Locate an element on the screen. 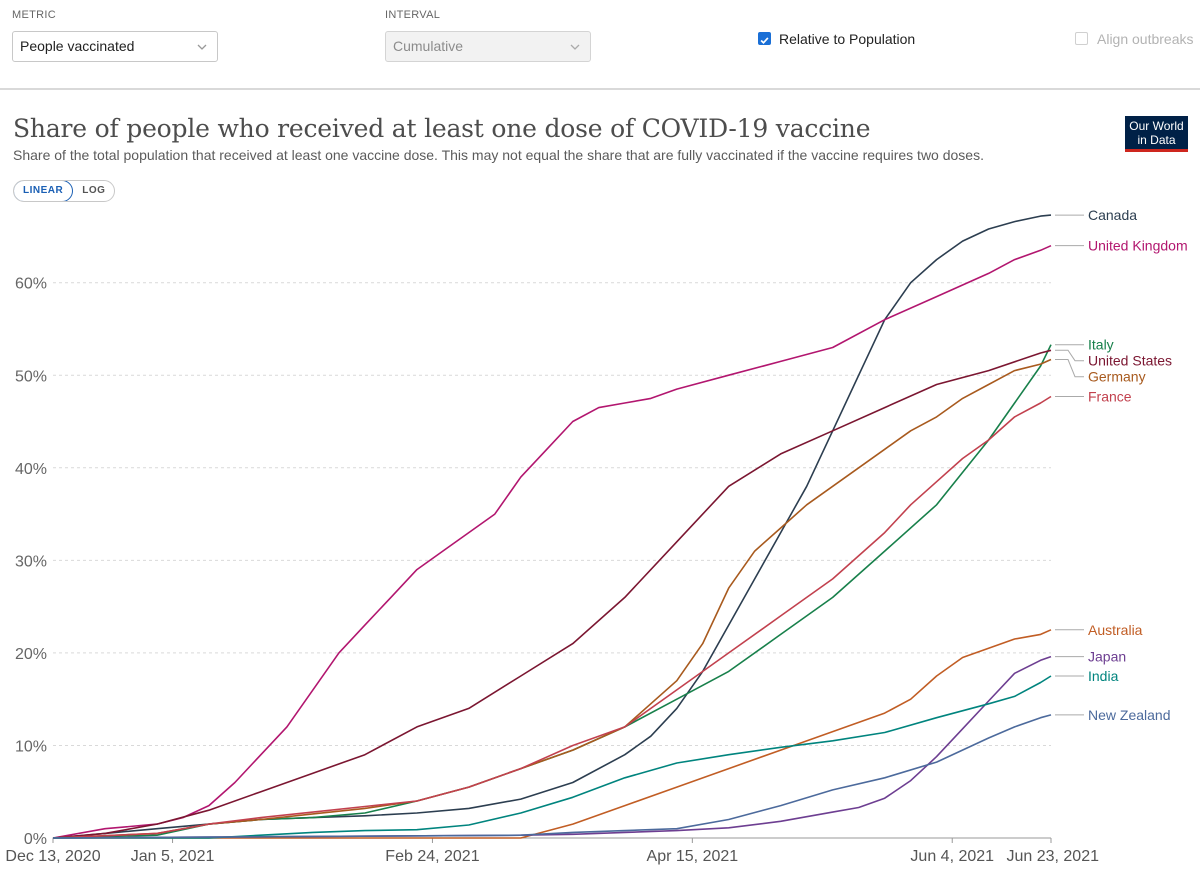 Image resolution: width=1200 pixels, height=875 pixels. log-scale-button: LOG is located at coordinates (94, 190).